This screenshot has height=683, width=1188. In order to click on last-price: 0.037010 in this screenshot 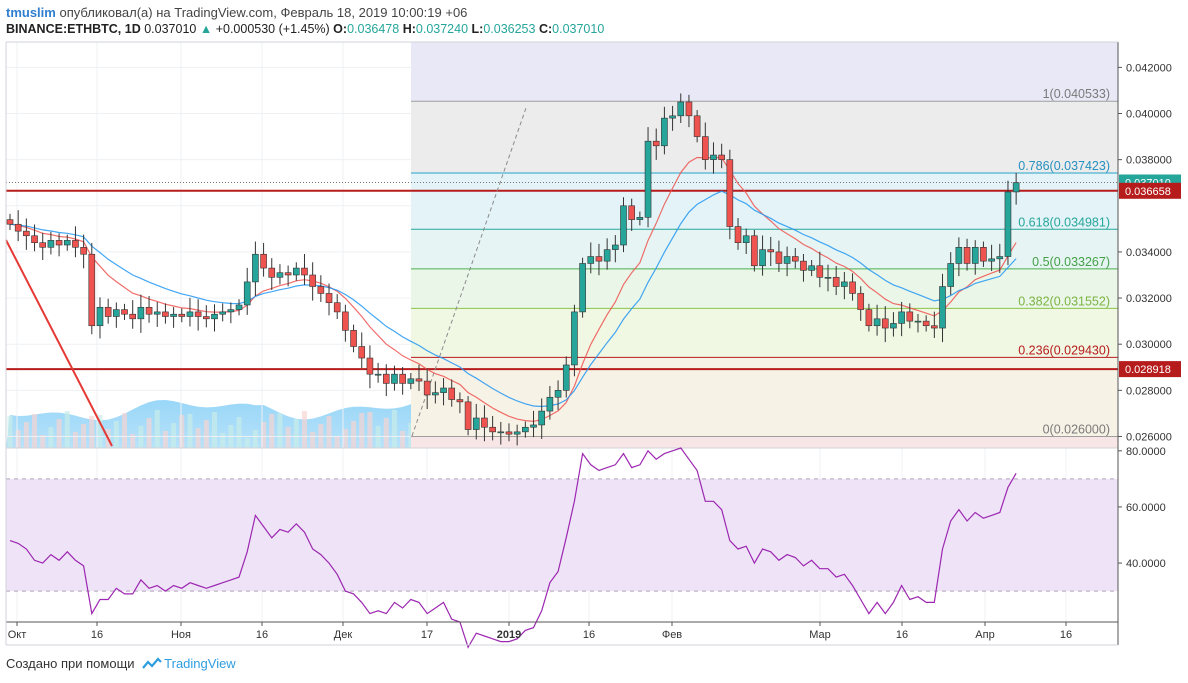, I will do `click(170, 29)`.